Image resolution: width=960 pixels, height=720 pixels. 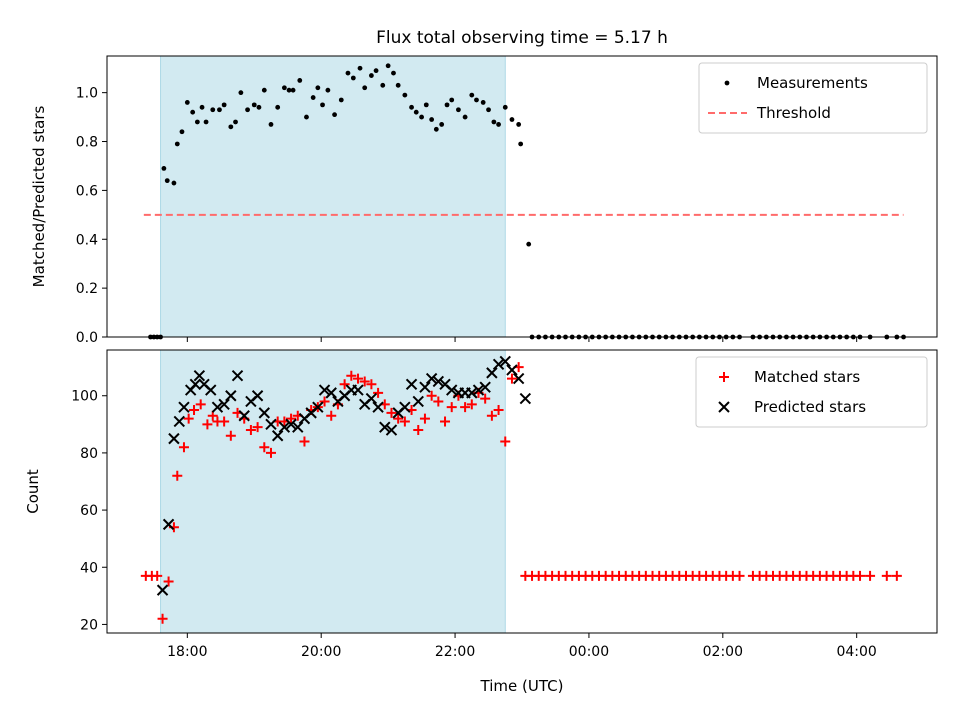 What do you see at coordinates (812, 83) in the screenshot?
I see `legend-label: Measurements` at bounding box center [812, 83].